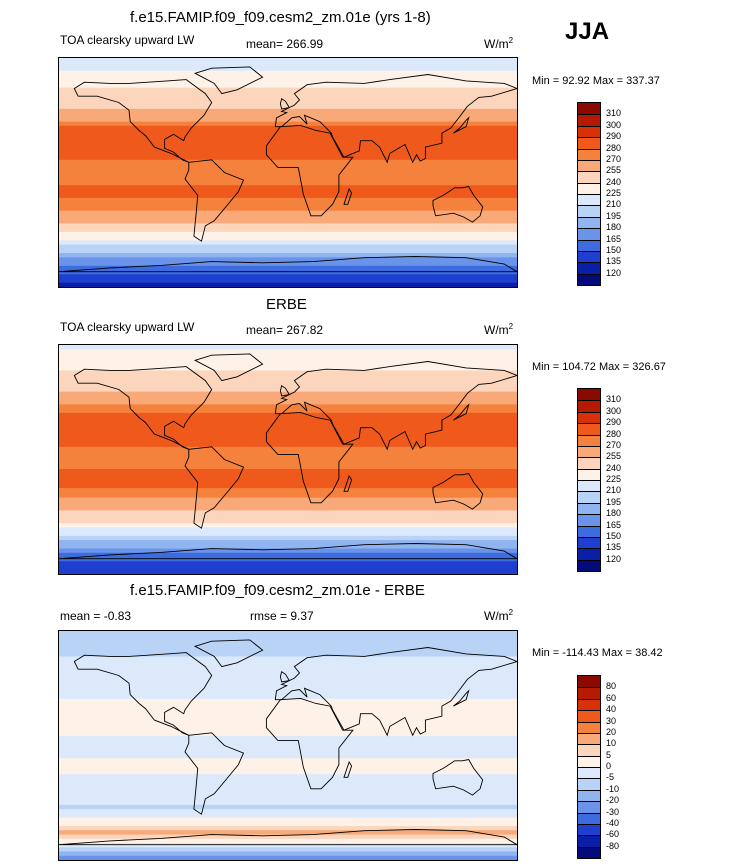  What do you see at coordinates (598, 767) in the screenshot?
I see `panel3-colorbar: 80 60 40 30 20 10 5 0 -5 -10 -20 -30 -40 -60 -80` at bounding box center [598, 767].